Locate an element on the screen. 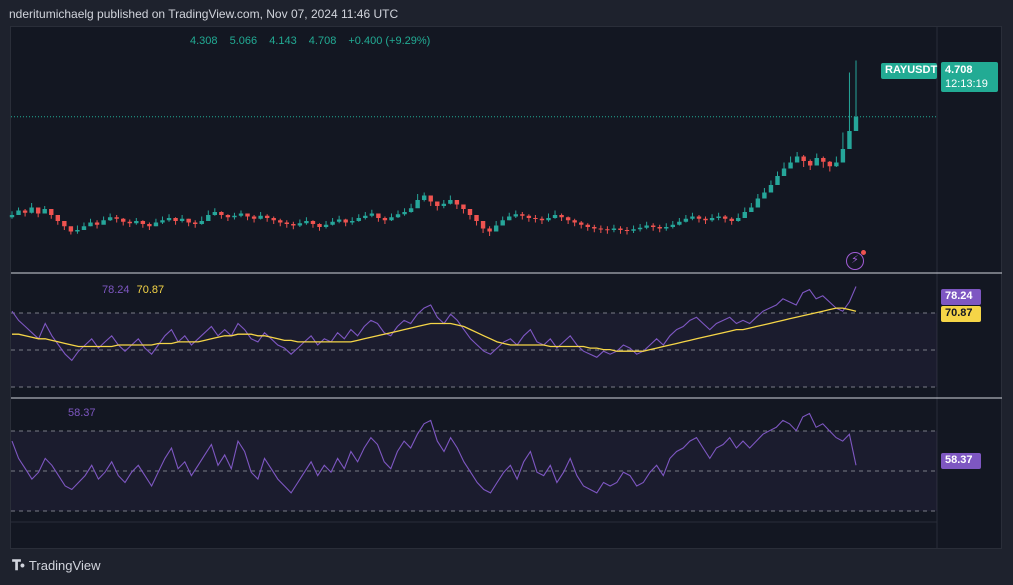 The height and width of the screenshot is (585, 1013). rsi-axis-tag: 78.24 is located at coordinates (961, 297).